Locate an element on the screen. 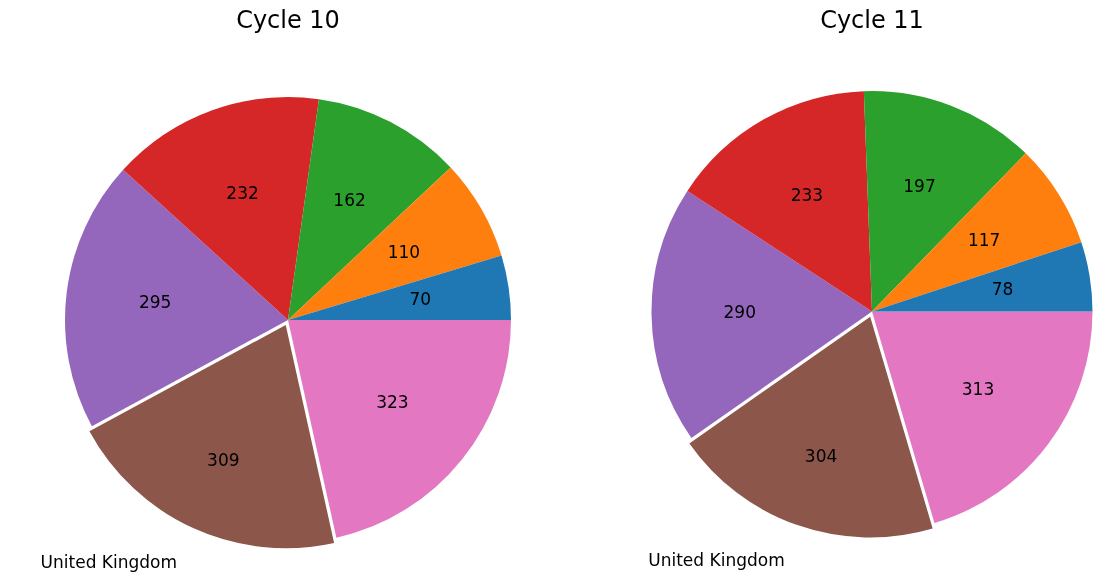 This screenshot has height=577, width=1107. data-label: 78 is located at coordinates (1002, 288).